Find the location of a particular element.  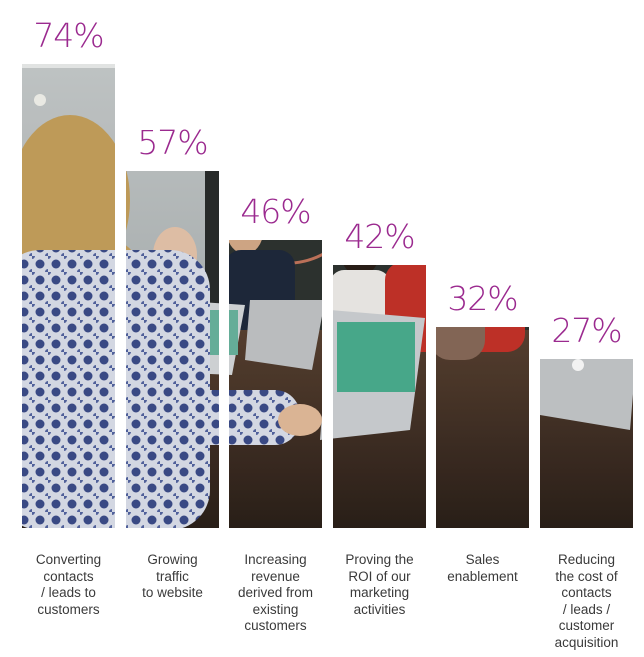

value-label-5: 32% is located at coordinates (482, 298).